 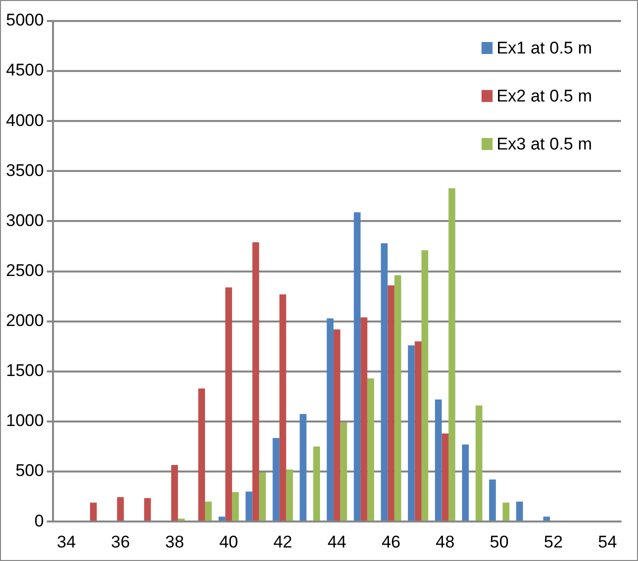 What do you see at coordinates (228, 542) in the screenshot?
I see `x-tick-label: 40` at bounding box center [228, 542].